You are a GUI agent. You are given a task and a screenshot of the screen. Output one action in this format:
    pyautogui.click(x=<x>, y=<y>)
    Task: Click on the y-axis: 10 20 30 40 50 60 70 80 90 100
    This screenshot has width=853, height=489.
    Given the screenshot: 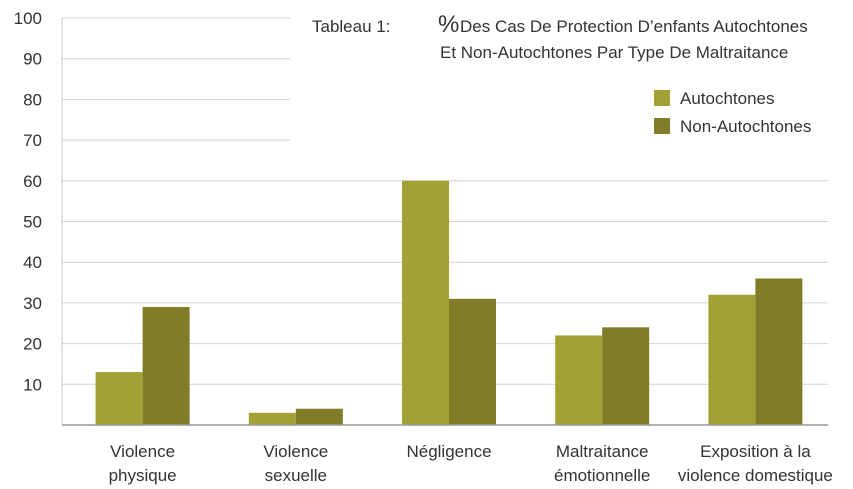 What is the action you would take?
    pyautogui.click(x=38, y=217)
    